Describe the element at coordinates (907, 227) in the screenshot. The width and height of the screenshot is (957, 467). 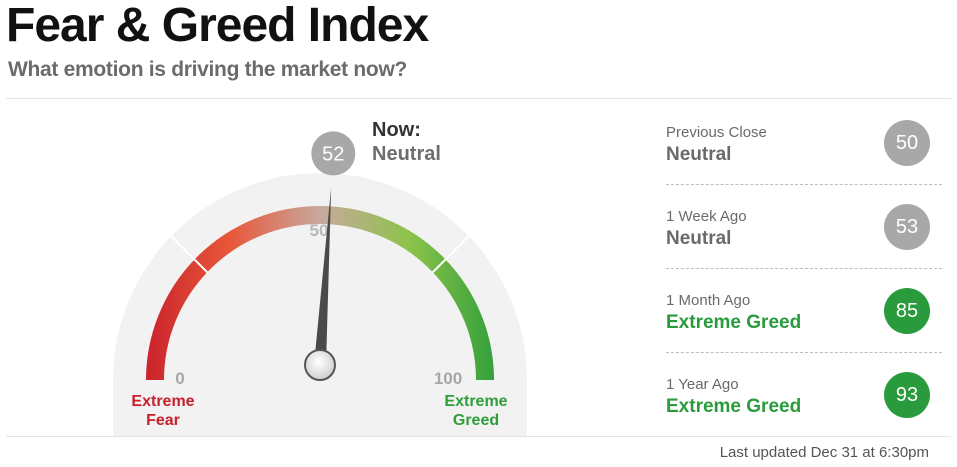
I see `history-value-badge: 53` at that location.